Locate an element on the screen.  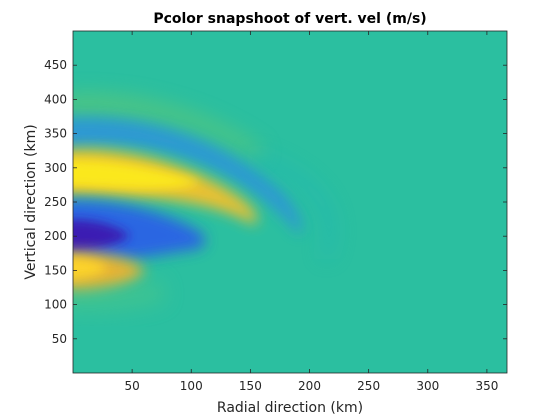
y-tick-label: 450 is located at coordinates (55, 65).